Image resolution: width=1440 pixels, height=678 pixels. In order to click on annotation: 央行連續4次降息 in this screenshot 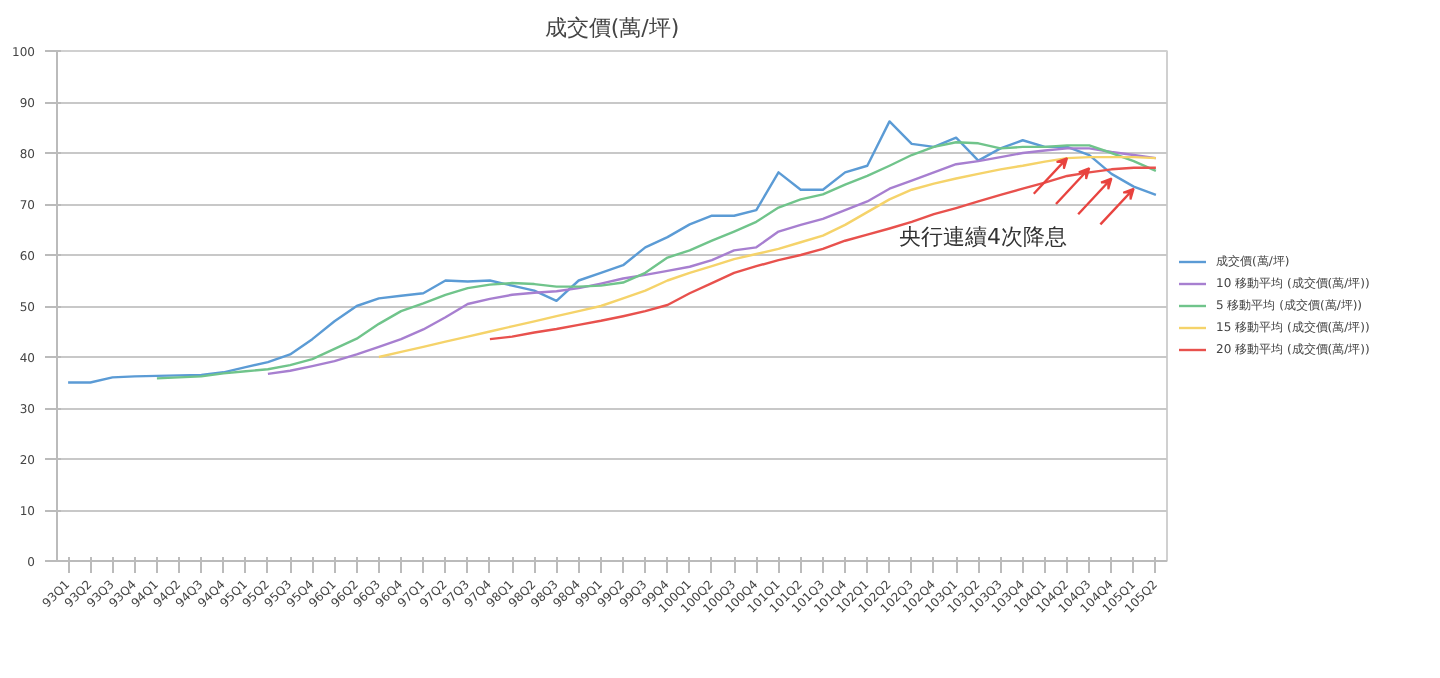, I will do `click(983, 237)`.